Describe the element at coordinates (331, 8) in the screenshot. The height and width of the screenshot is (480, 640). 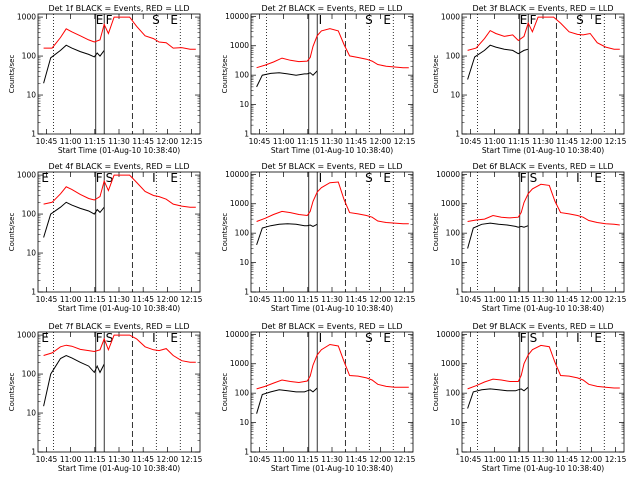
I see `chart-title: Det 2f BLACK = Events, RED = LLD` at that location.